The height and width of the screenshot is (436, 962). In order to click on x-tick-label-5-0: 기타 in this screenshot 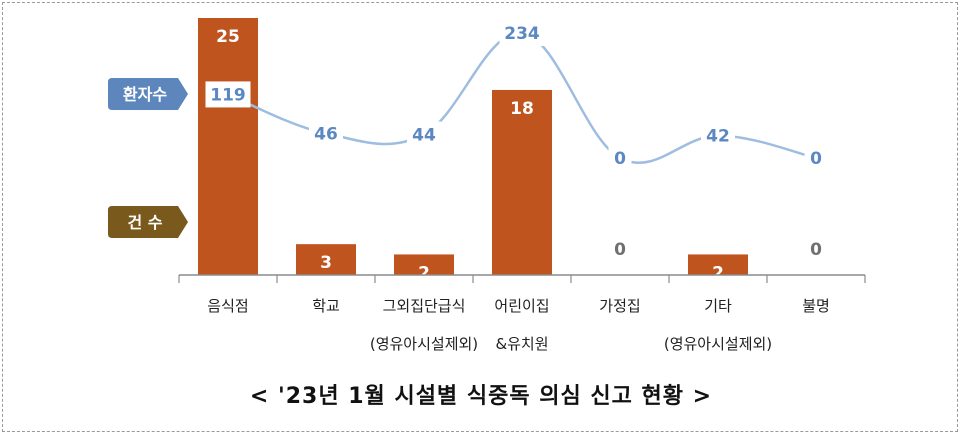, I will do `click(718, 306)`.